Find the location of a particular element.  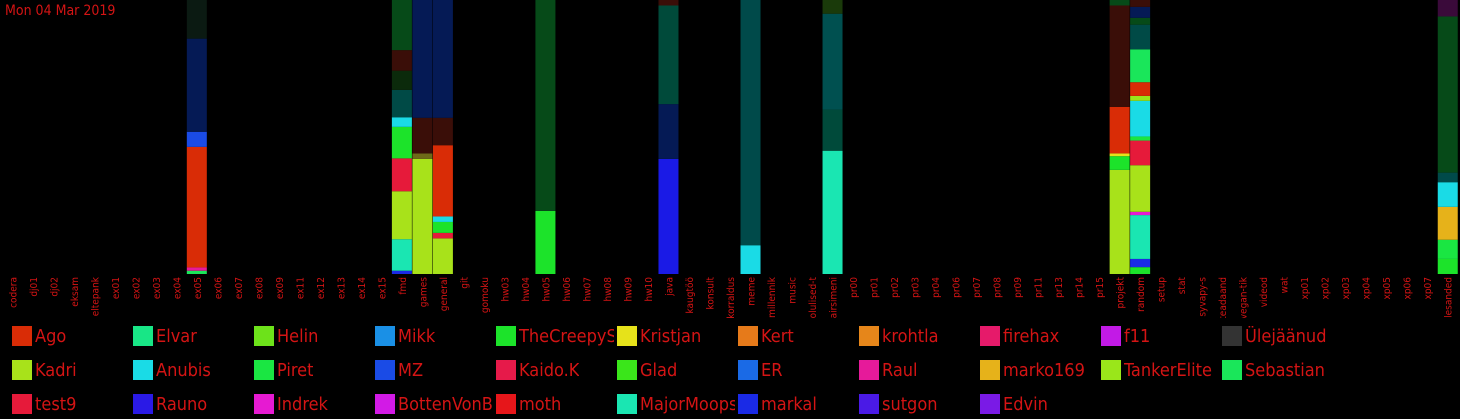

legend-item: Rauno is located at coordinates (170, 404).